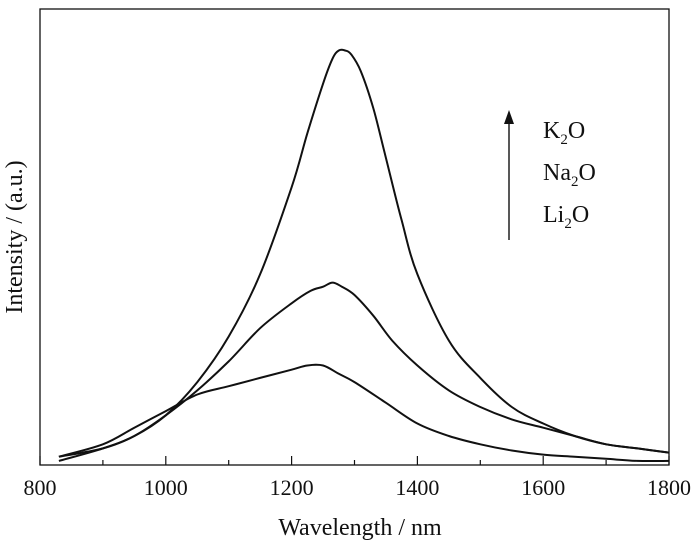  I want to click on x-tick-label: 1000, so click(166, 487).